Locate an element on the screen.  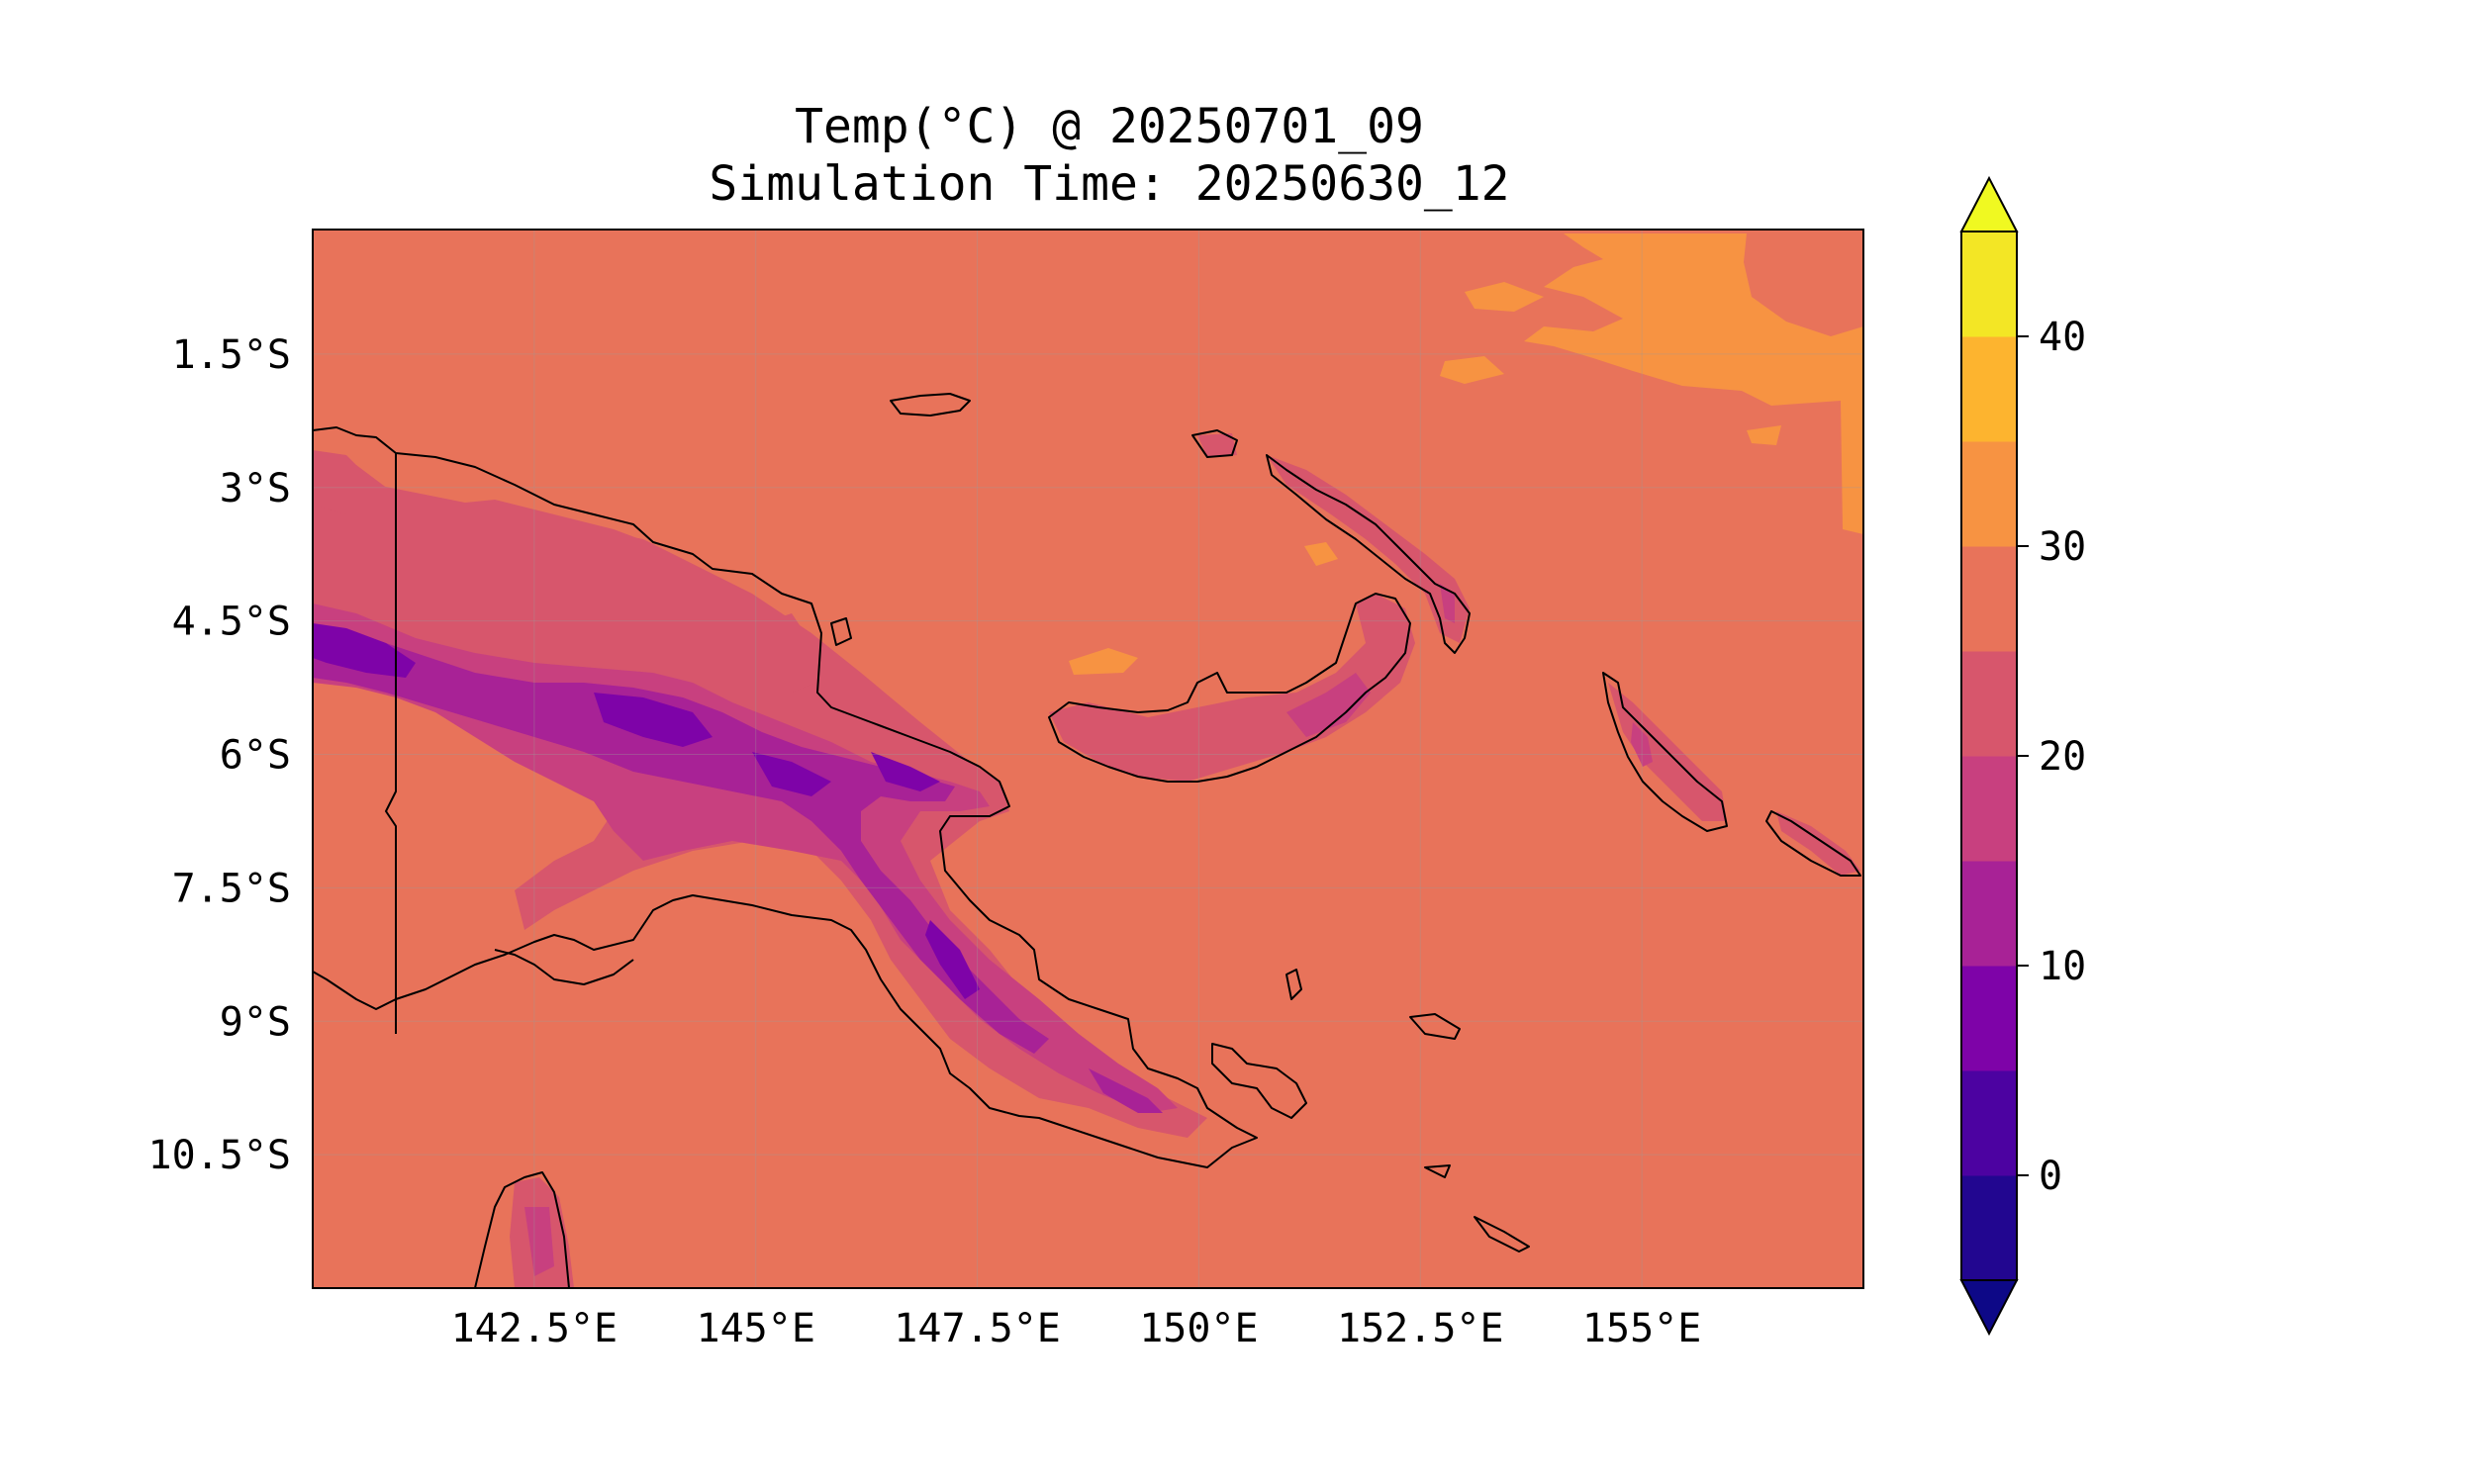
coastline-png-border is located at coordinates (391, 743).